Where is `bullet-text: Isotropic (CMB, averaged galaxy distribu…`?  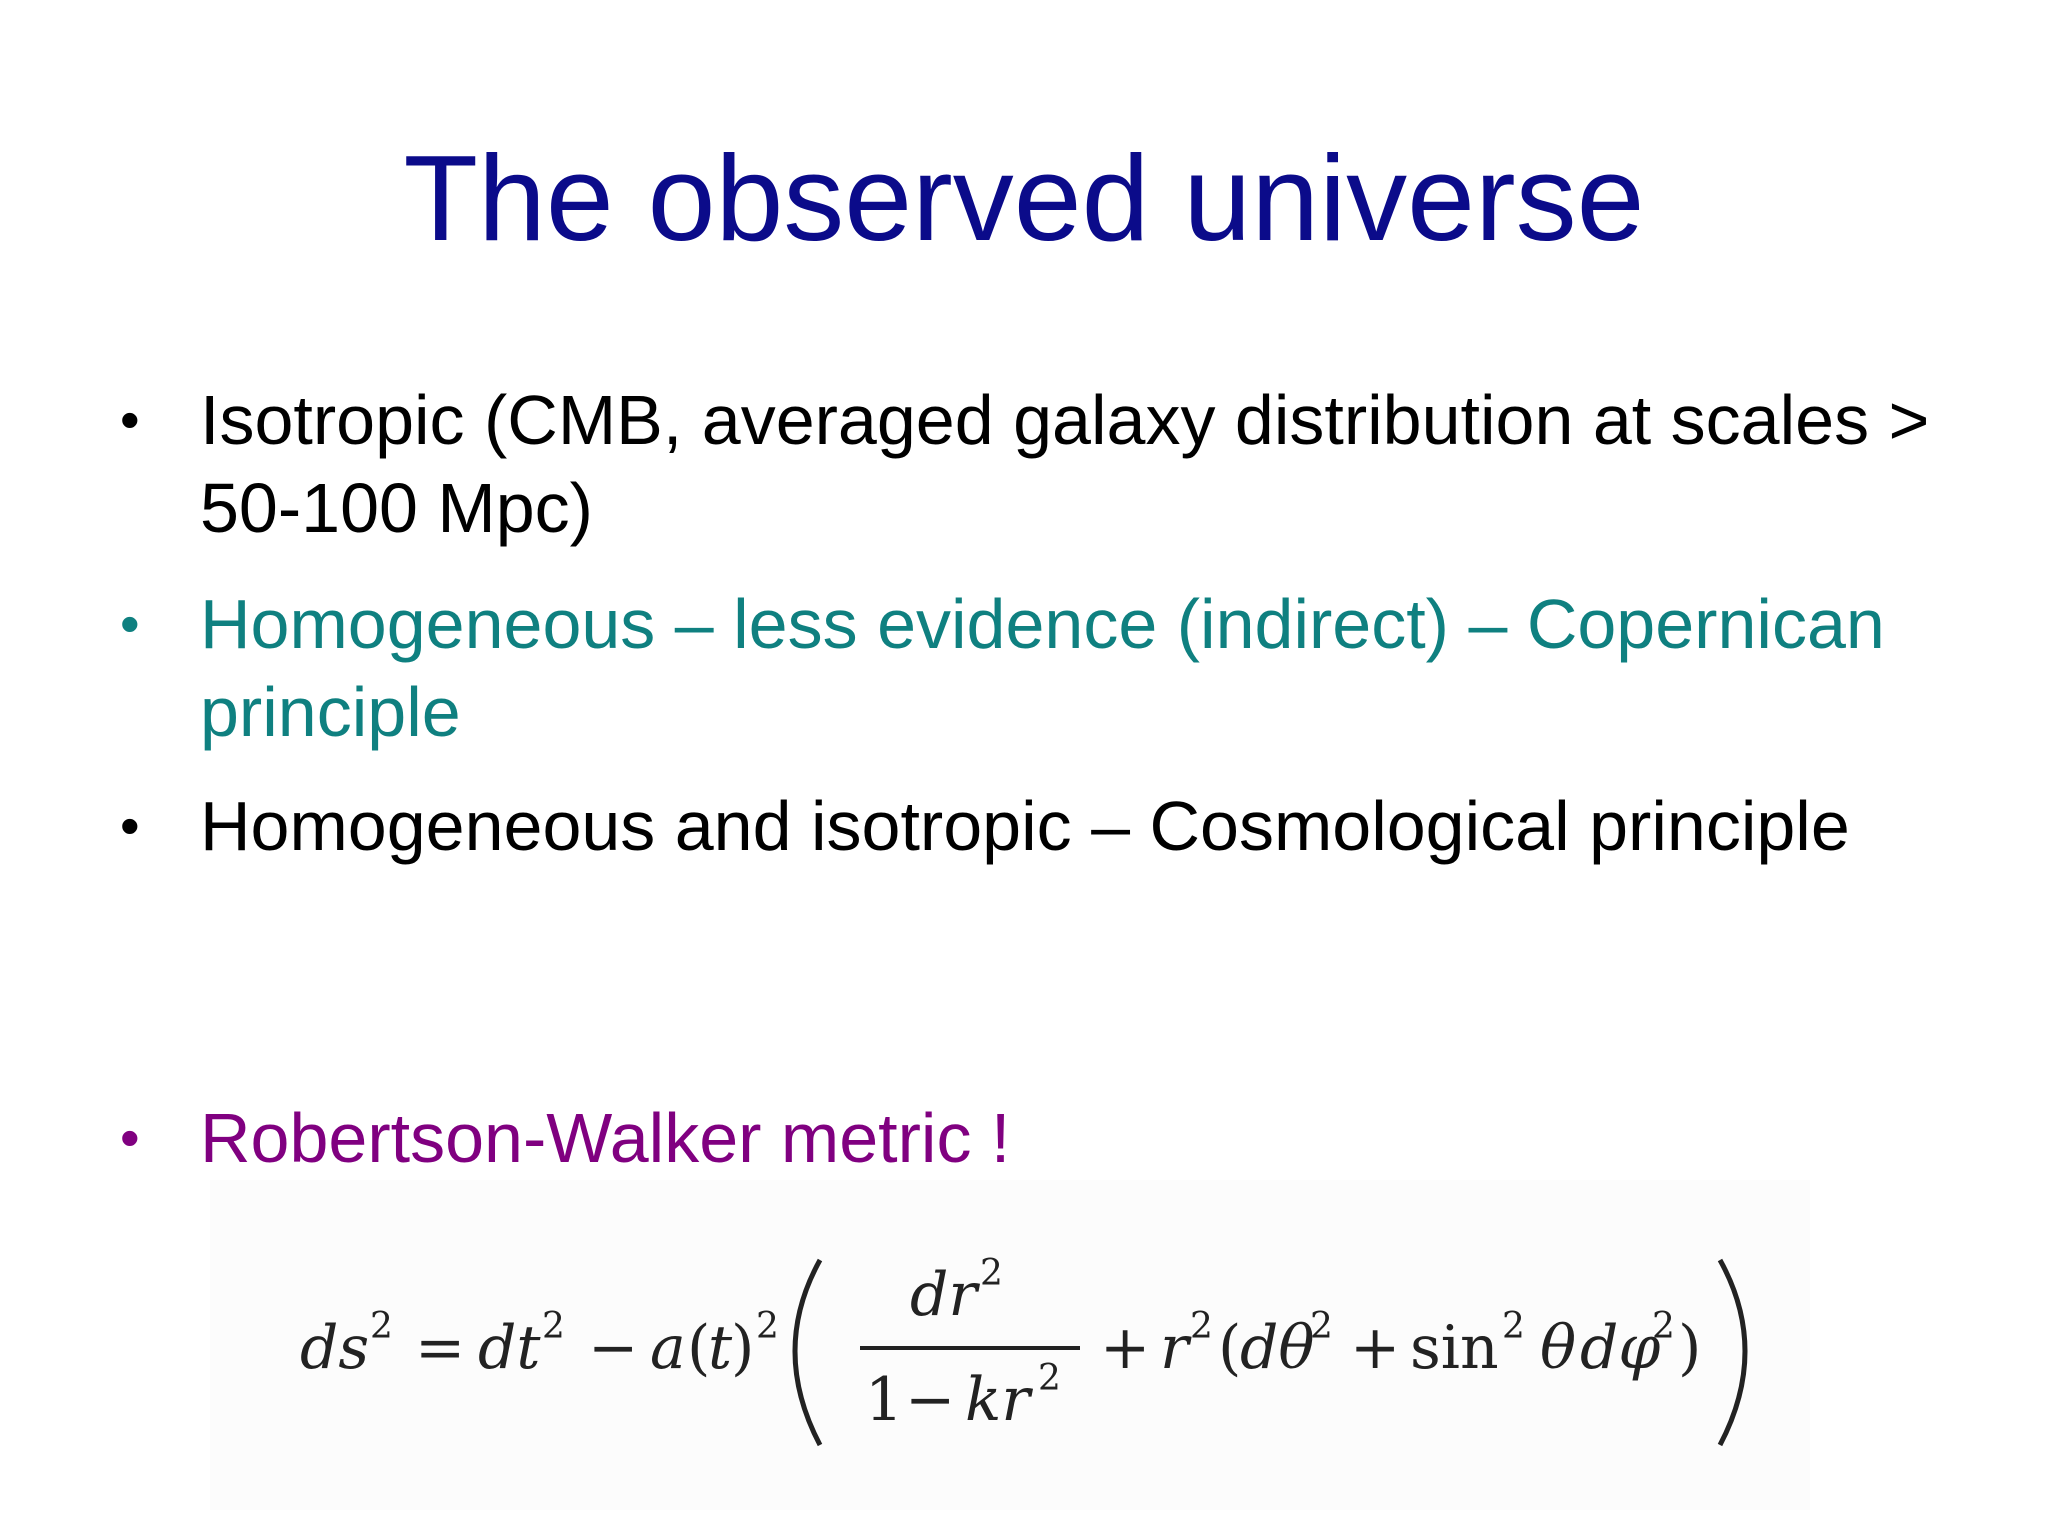 bullet-text: Isotropic (CMB, averaged galaxy distribu… is located at coordinates (1065, 464).